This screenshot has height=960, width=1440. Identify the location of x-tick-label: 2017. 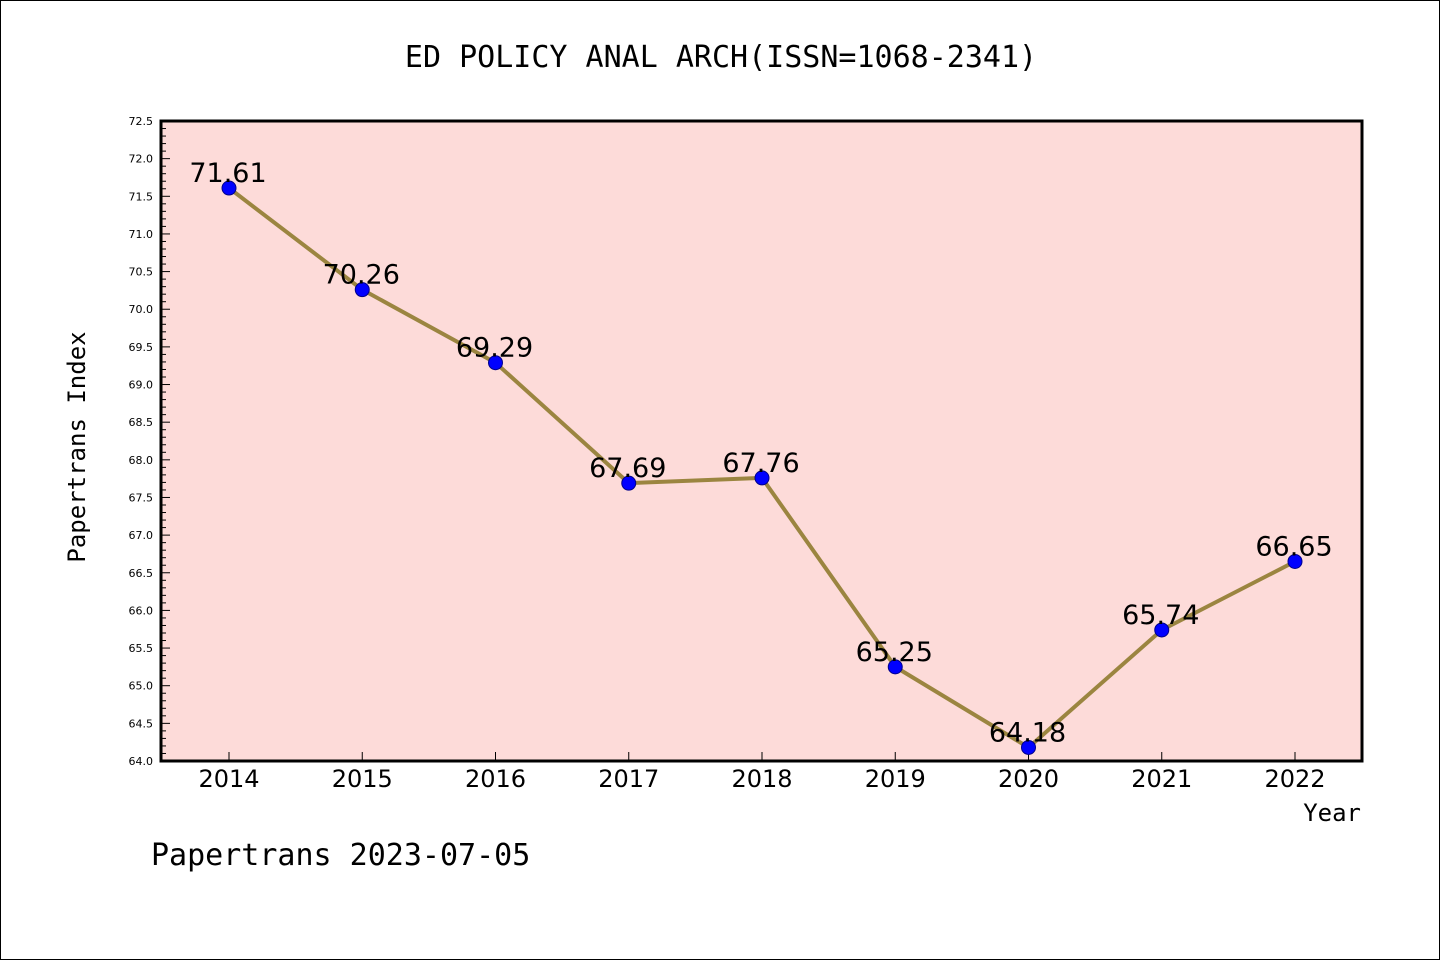
(628, 779).